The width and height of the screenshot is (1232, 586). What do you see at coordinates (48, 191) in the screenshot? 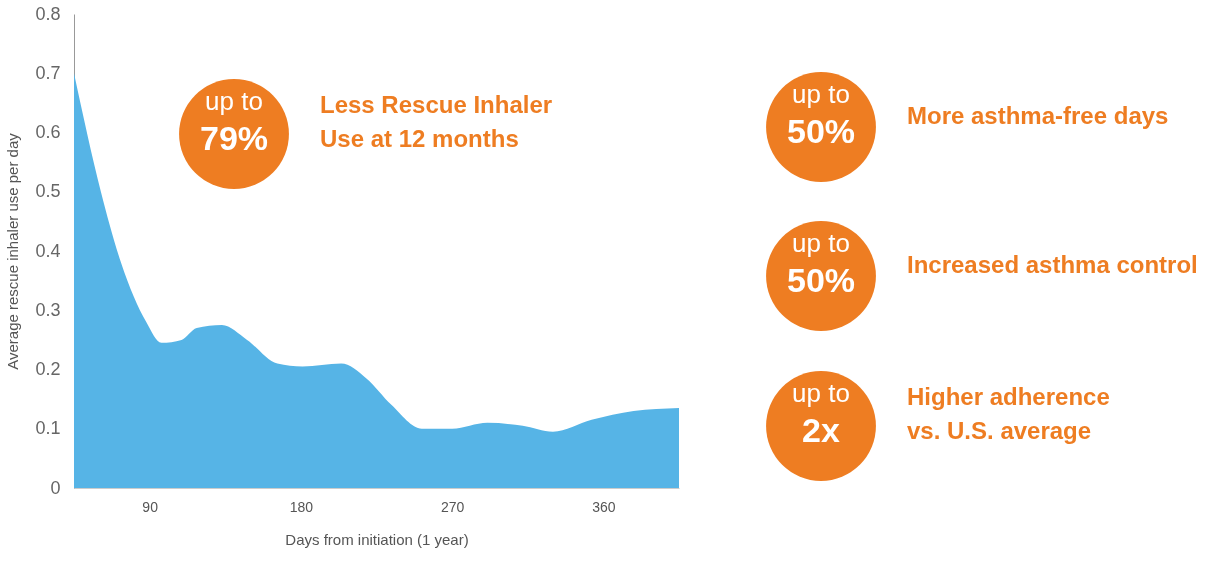
I see `y-tick-label: 0.5` at bounding box center [48, 191].